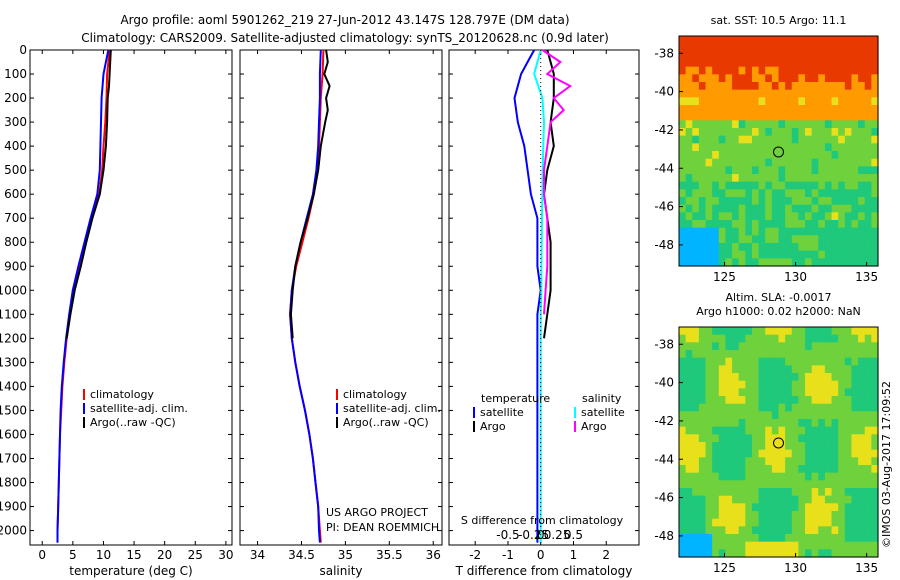  I want to click on legend-label: Argo(..raw -QC), so click(133, 422).